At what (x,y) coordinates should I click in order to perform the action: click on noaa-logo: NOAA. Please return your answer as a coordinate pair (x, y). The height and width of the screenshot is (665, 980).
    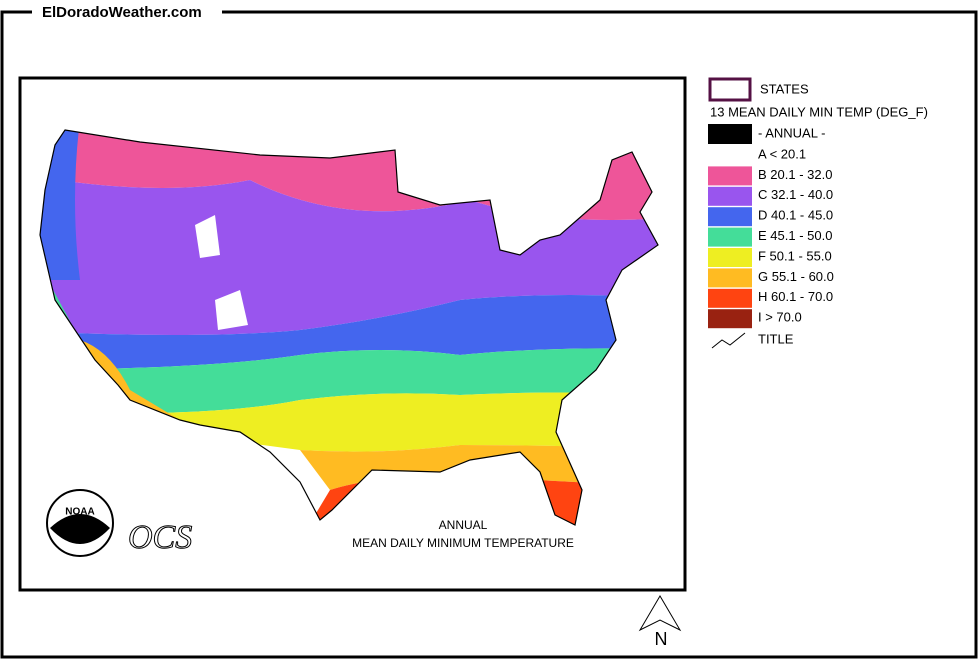
    Looking at the image, I should click on (80, 523).